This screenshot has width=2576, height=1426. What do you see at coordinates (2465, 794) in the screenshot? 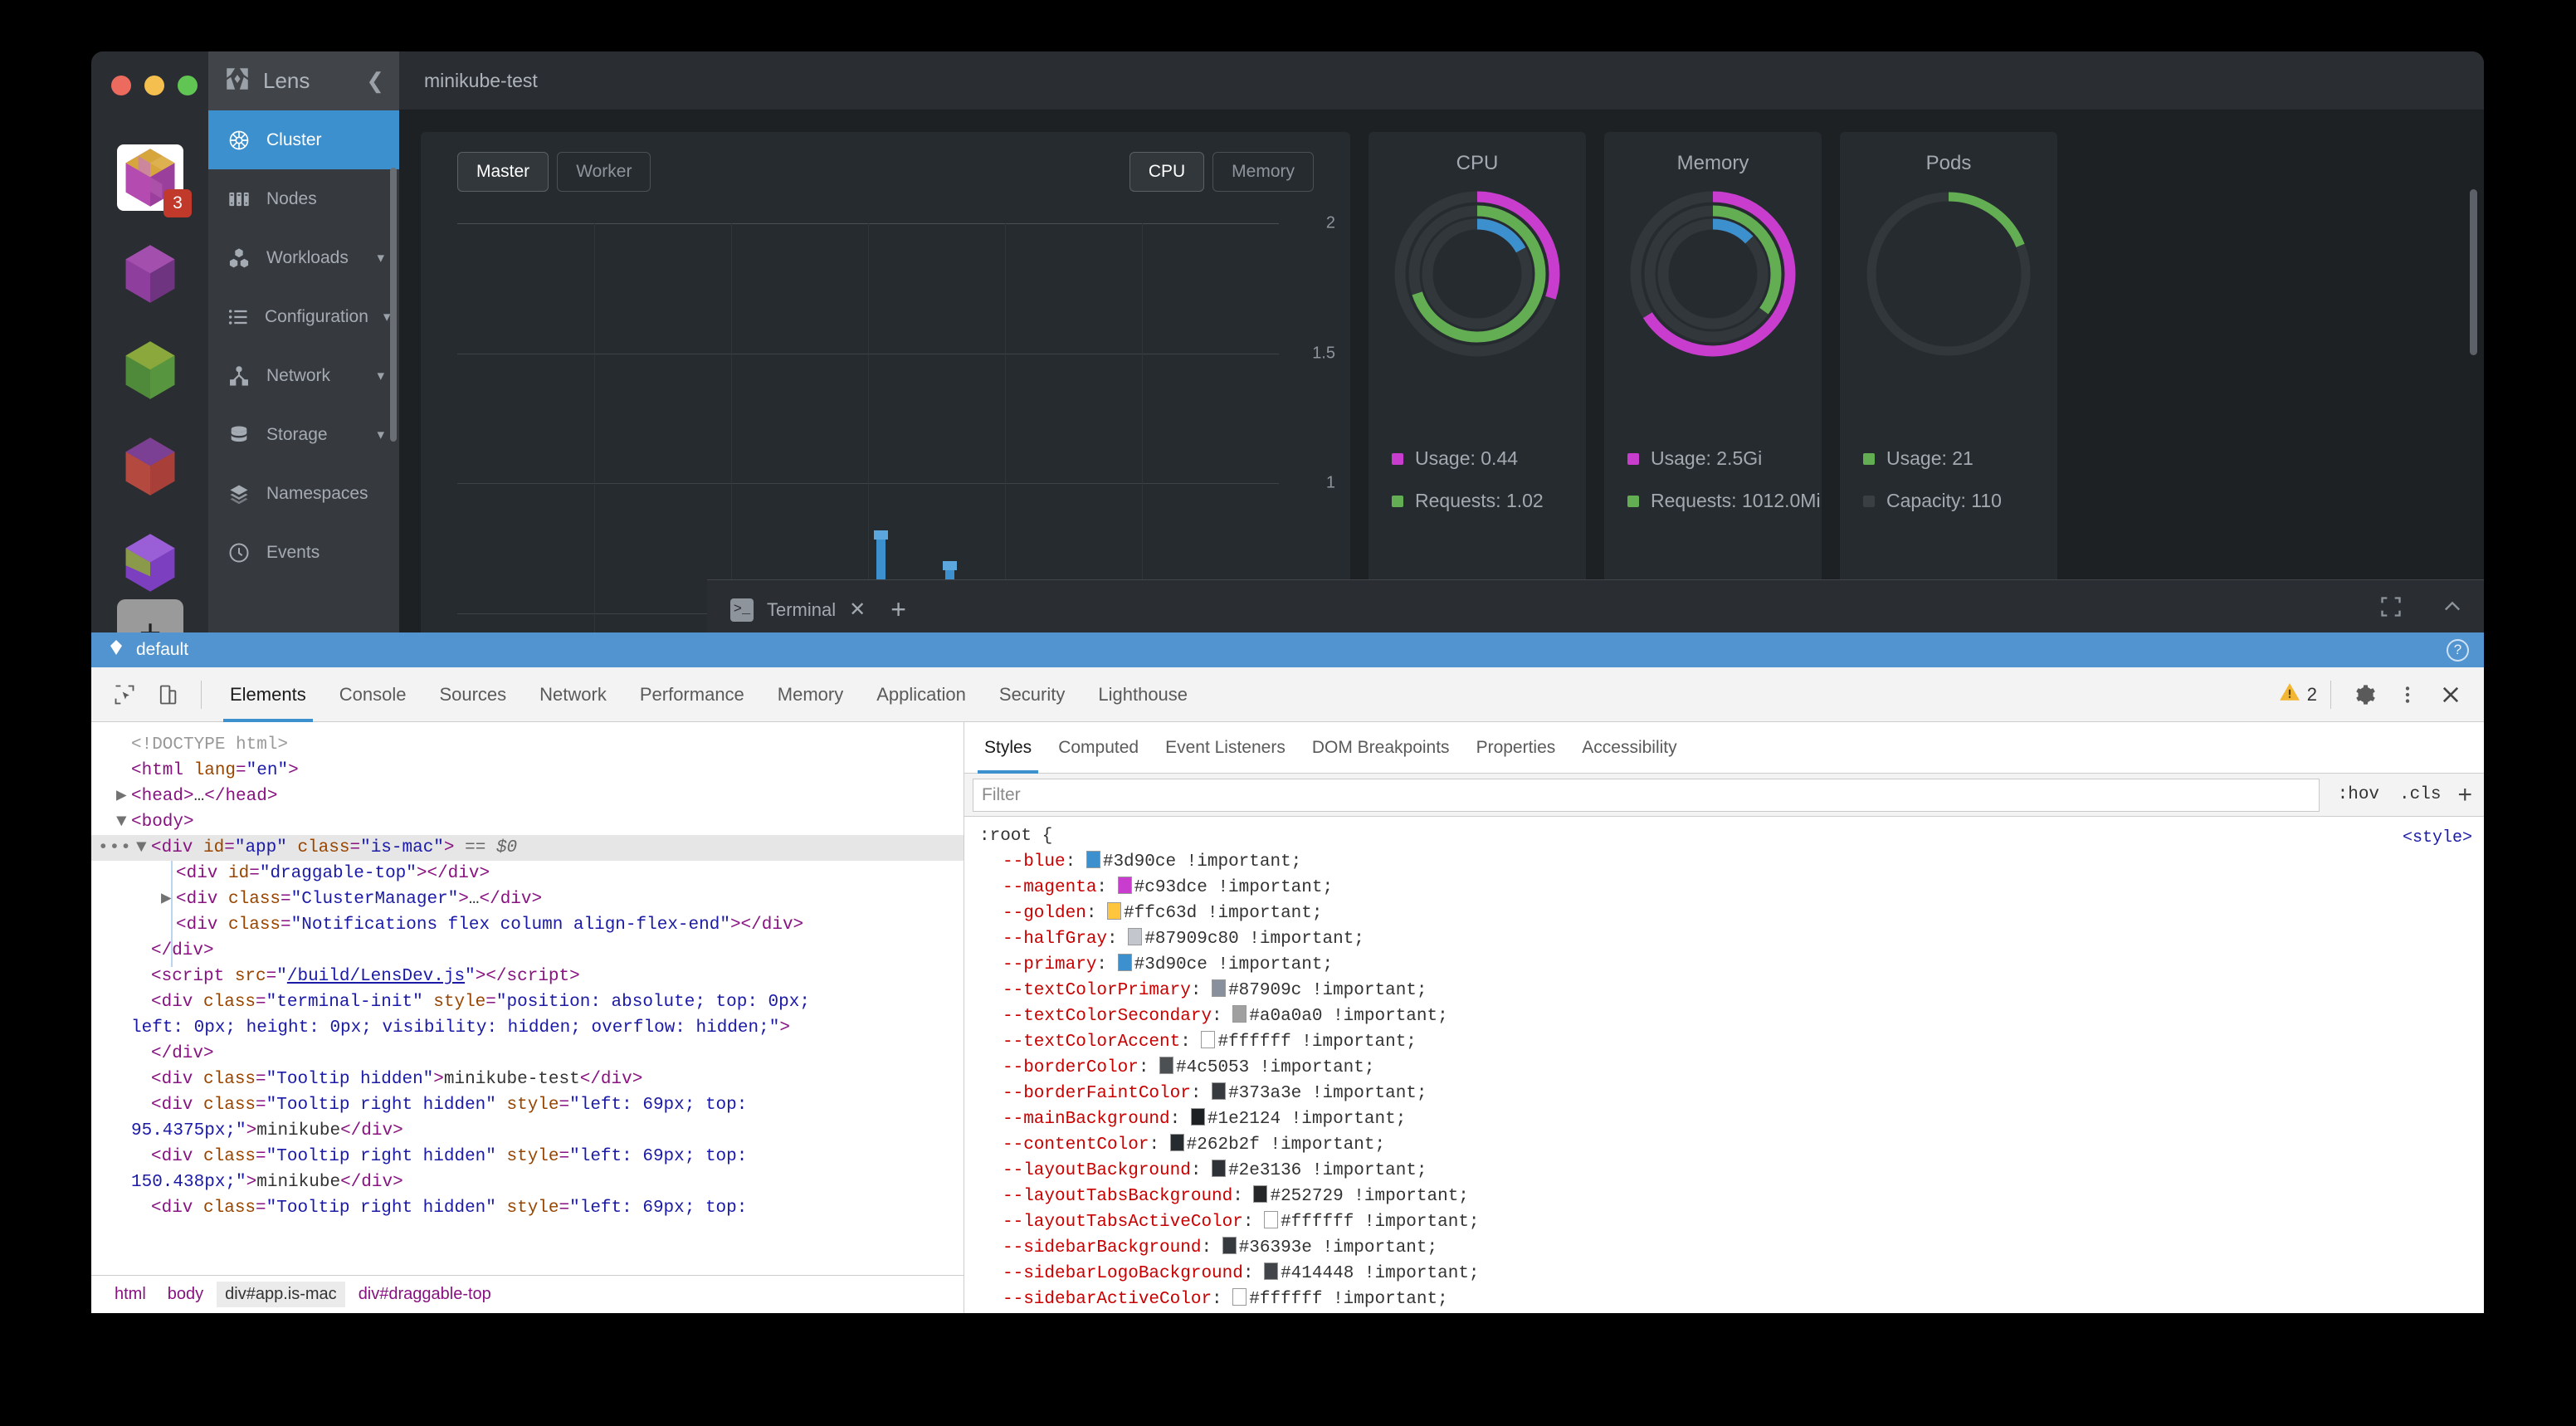
I see `new-style-rule-button: +` at bounding box center [2465, 794].